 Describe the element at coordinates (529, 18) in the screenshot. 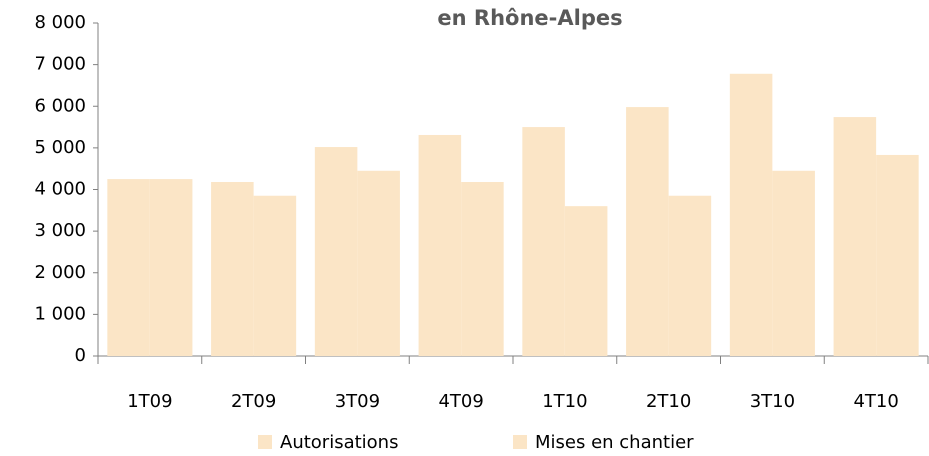

I see `chart-title: en Rhône-Alpes` at that location.